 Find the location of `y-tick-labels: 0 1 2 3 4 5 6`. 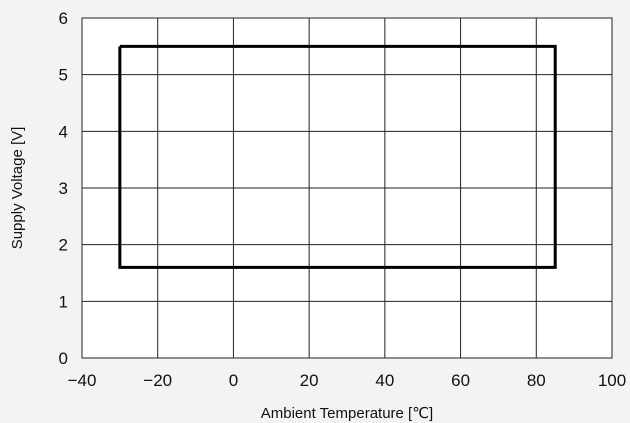

y-tick-labels: 0 1 2 3 4 5 6 is located at coordinates (63, 188).